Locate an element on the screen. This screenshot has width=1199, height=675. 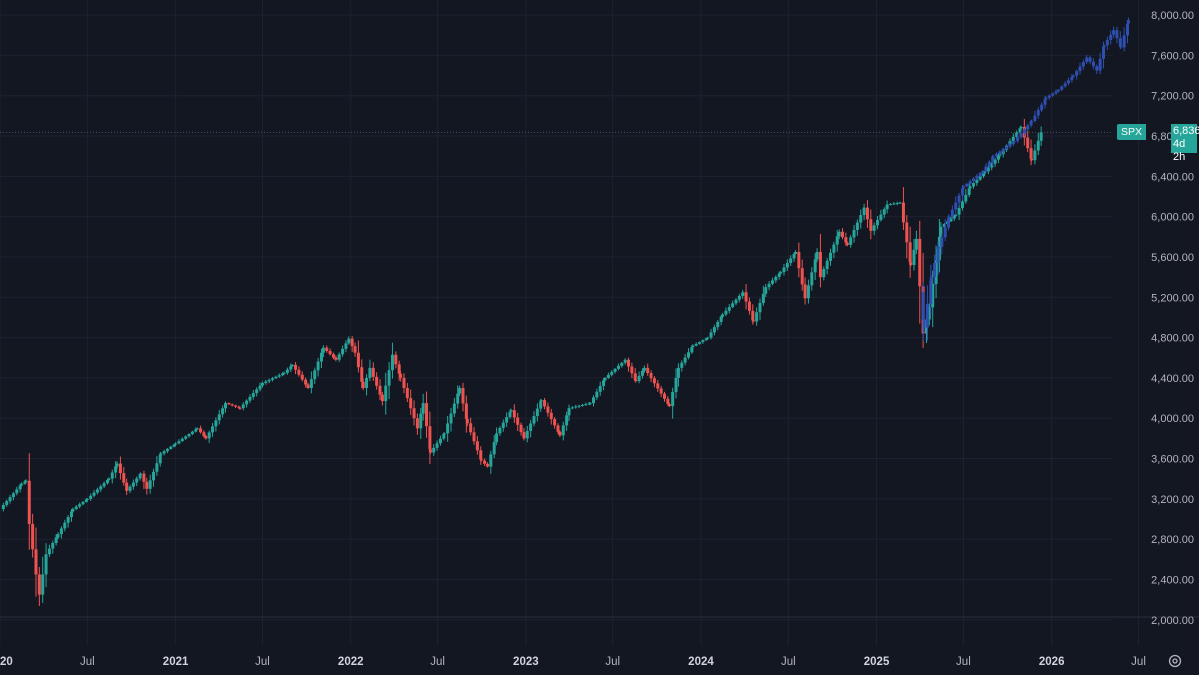
time-tick-label: Jul is located at coordinates (437, 662).